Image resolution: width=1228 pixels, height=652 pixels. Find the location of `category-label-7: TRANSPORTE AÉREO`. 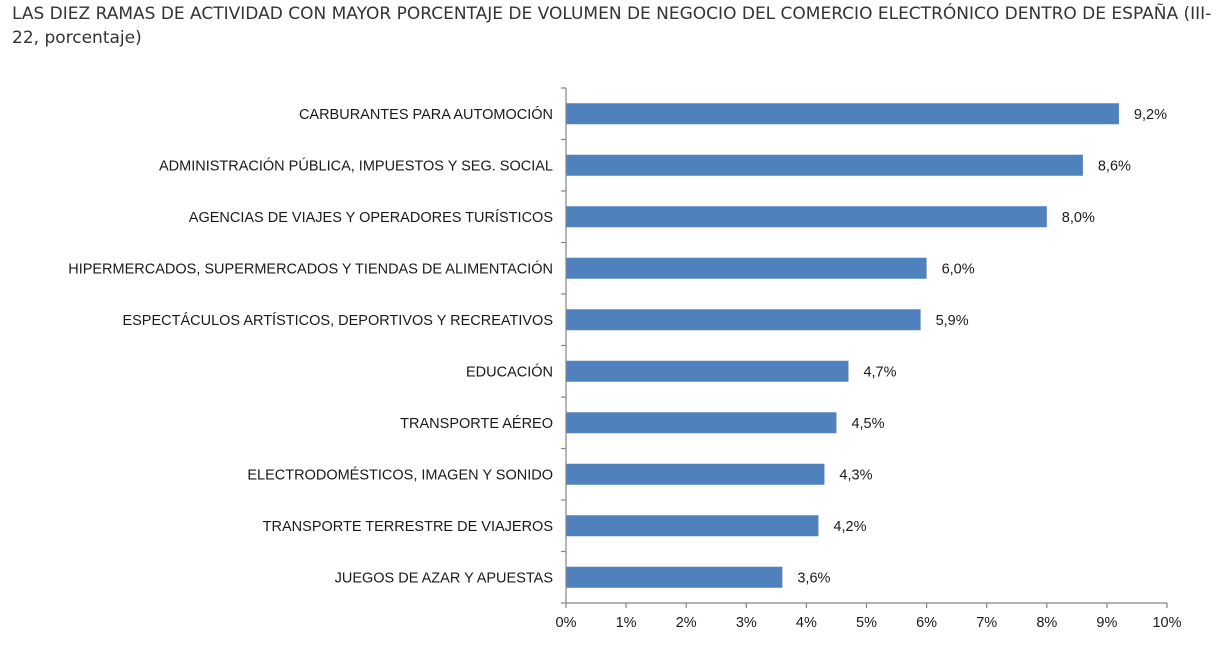

category-label-7: TRANSPORTE AÉREO is located at coordinates (476, 423).